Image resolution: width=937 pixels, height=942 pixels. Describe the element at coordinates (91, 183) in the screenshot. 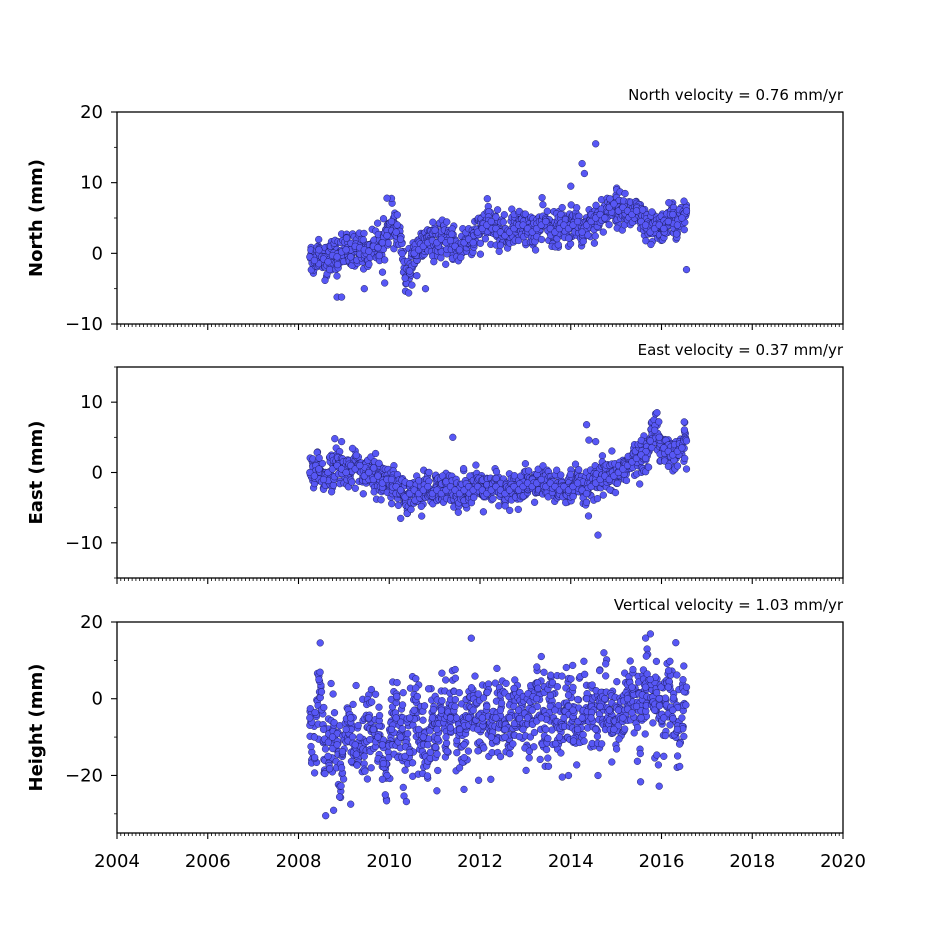

I see `y-tick-label: 10` at that location.